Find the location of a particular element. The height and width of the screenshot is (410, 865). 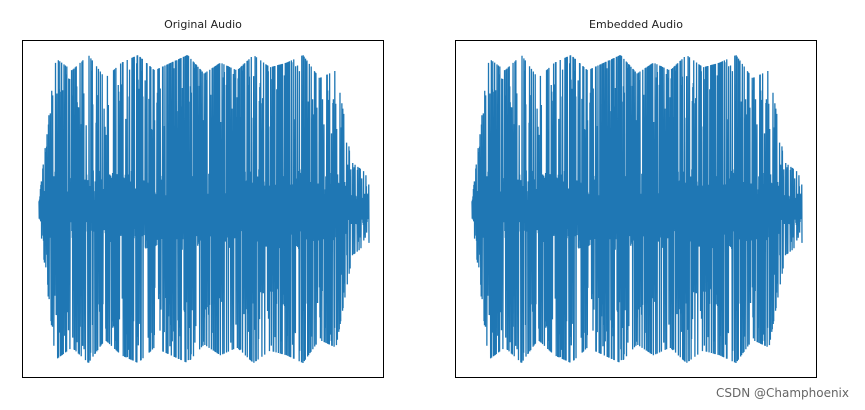

chart-title: Embedded Audio is located at coordinates (636, 24).